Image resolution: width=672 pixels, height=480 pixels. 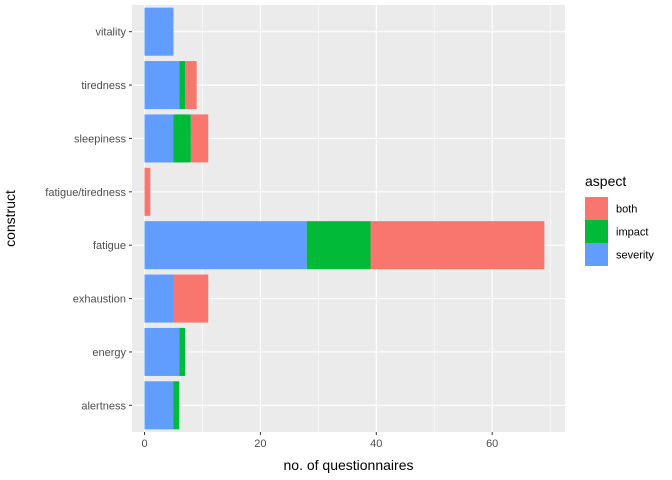 I want to click on y-tick-label: alertness, so click(x=103, y=406).